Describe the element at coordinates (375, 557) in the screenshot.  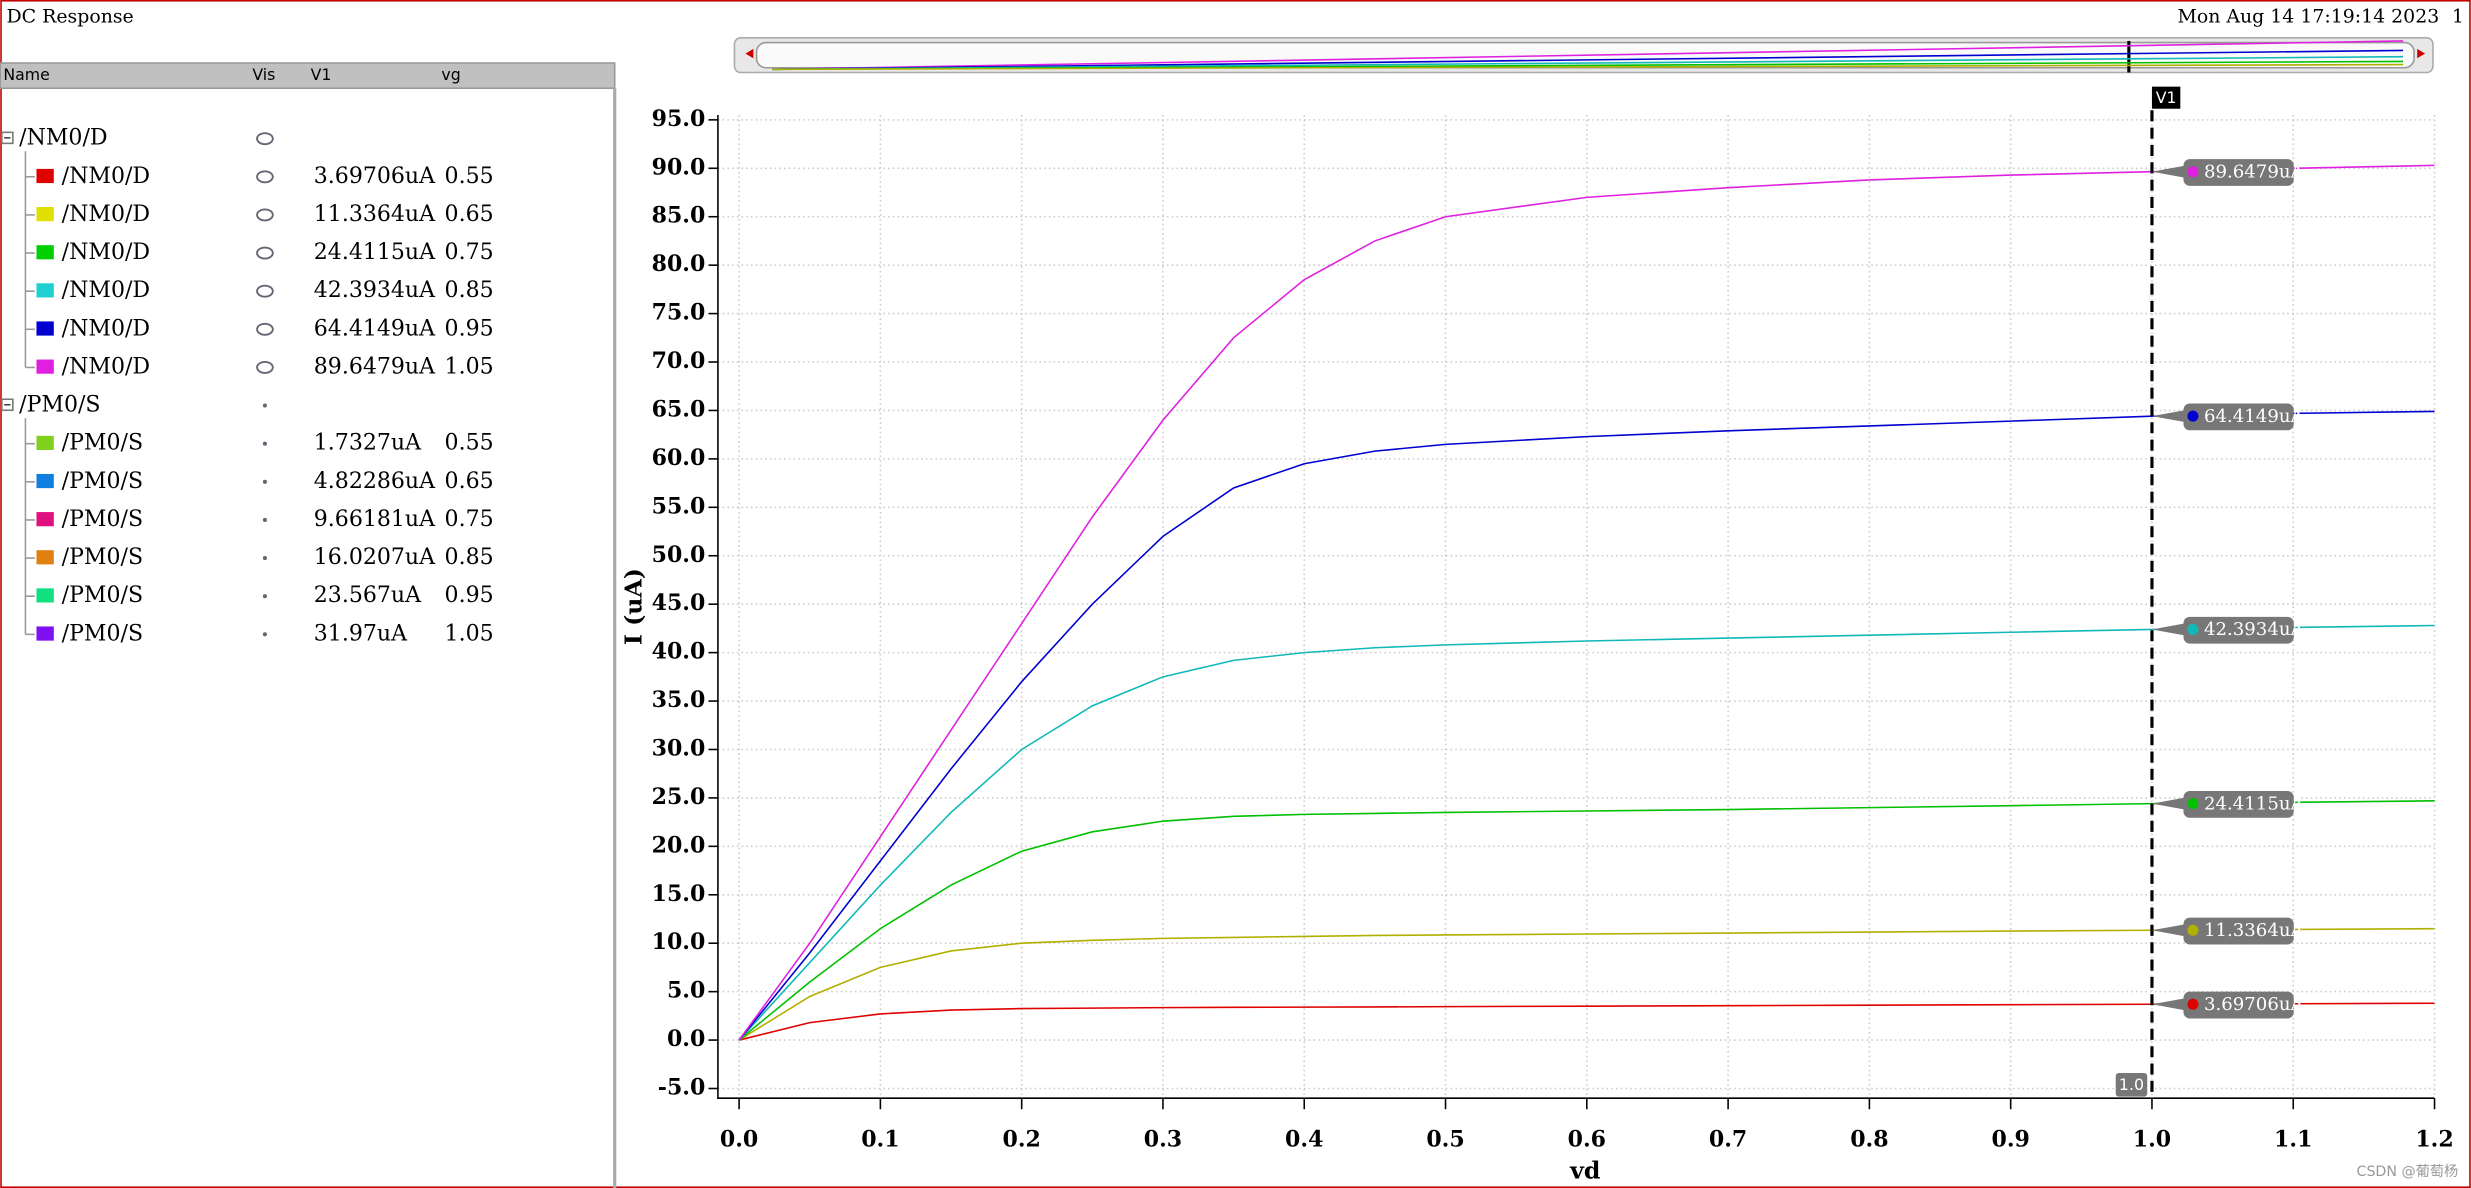
I see `row-v1: 16.0207uA` at that location.